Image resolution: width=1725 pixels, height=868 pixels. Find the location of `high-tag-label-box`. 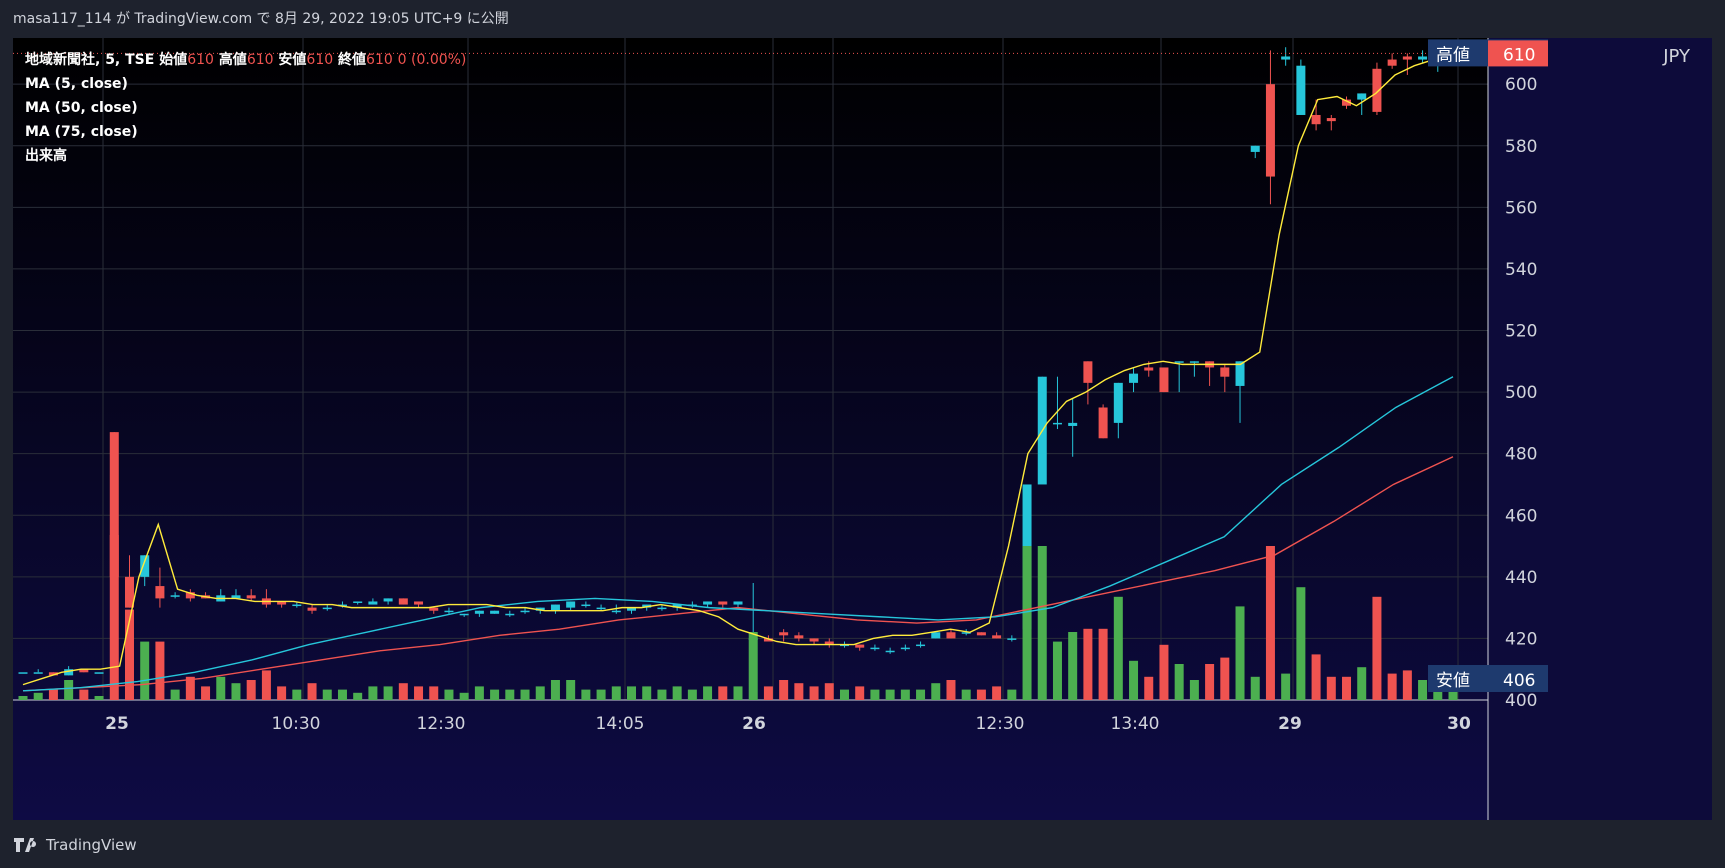

high-tag-label-box is located at coordinates (1458, 53).